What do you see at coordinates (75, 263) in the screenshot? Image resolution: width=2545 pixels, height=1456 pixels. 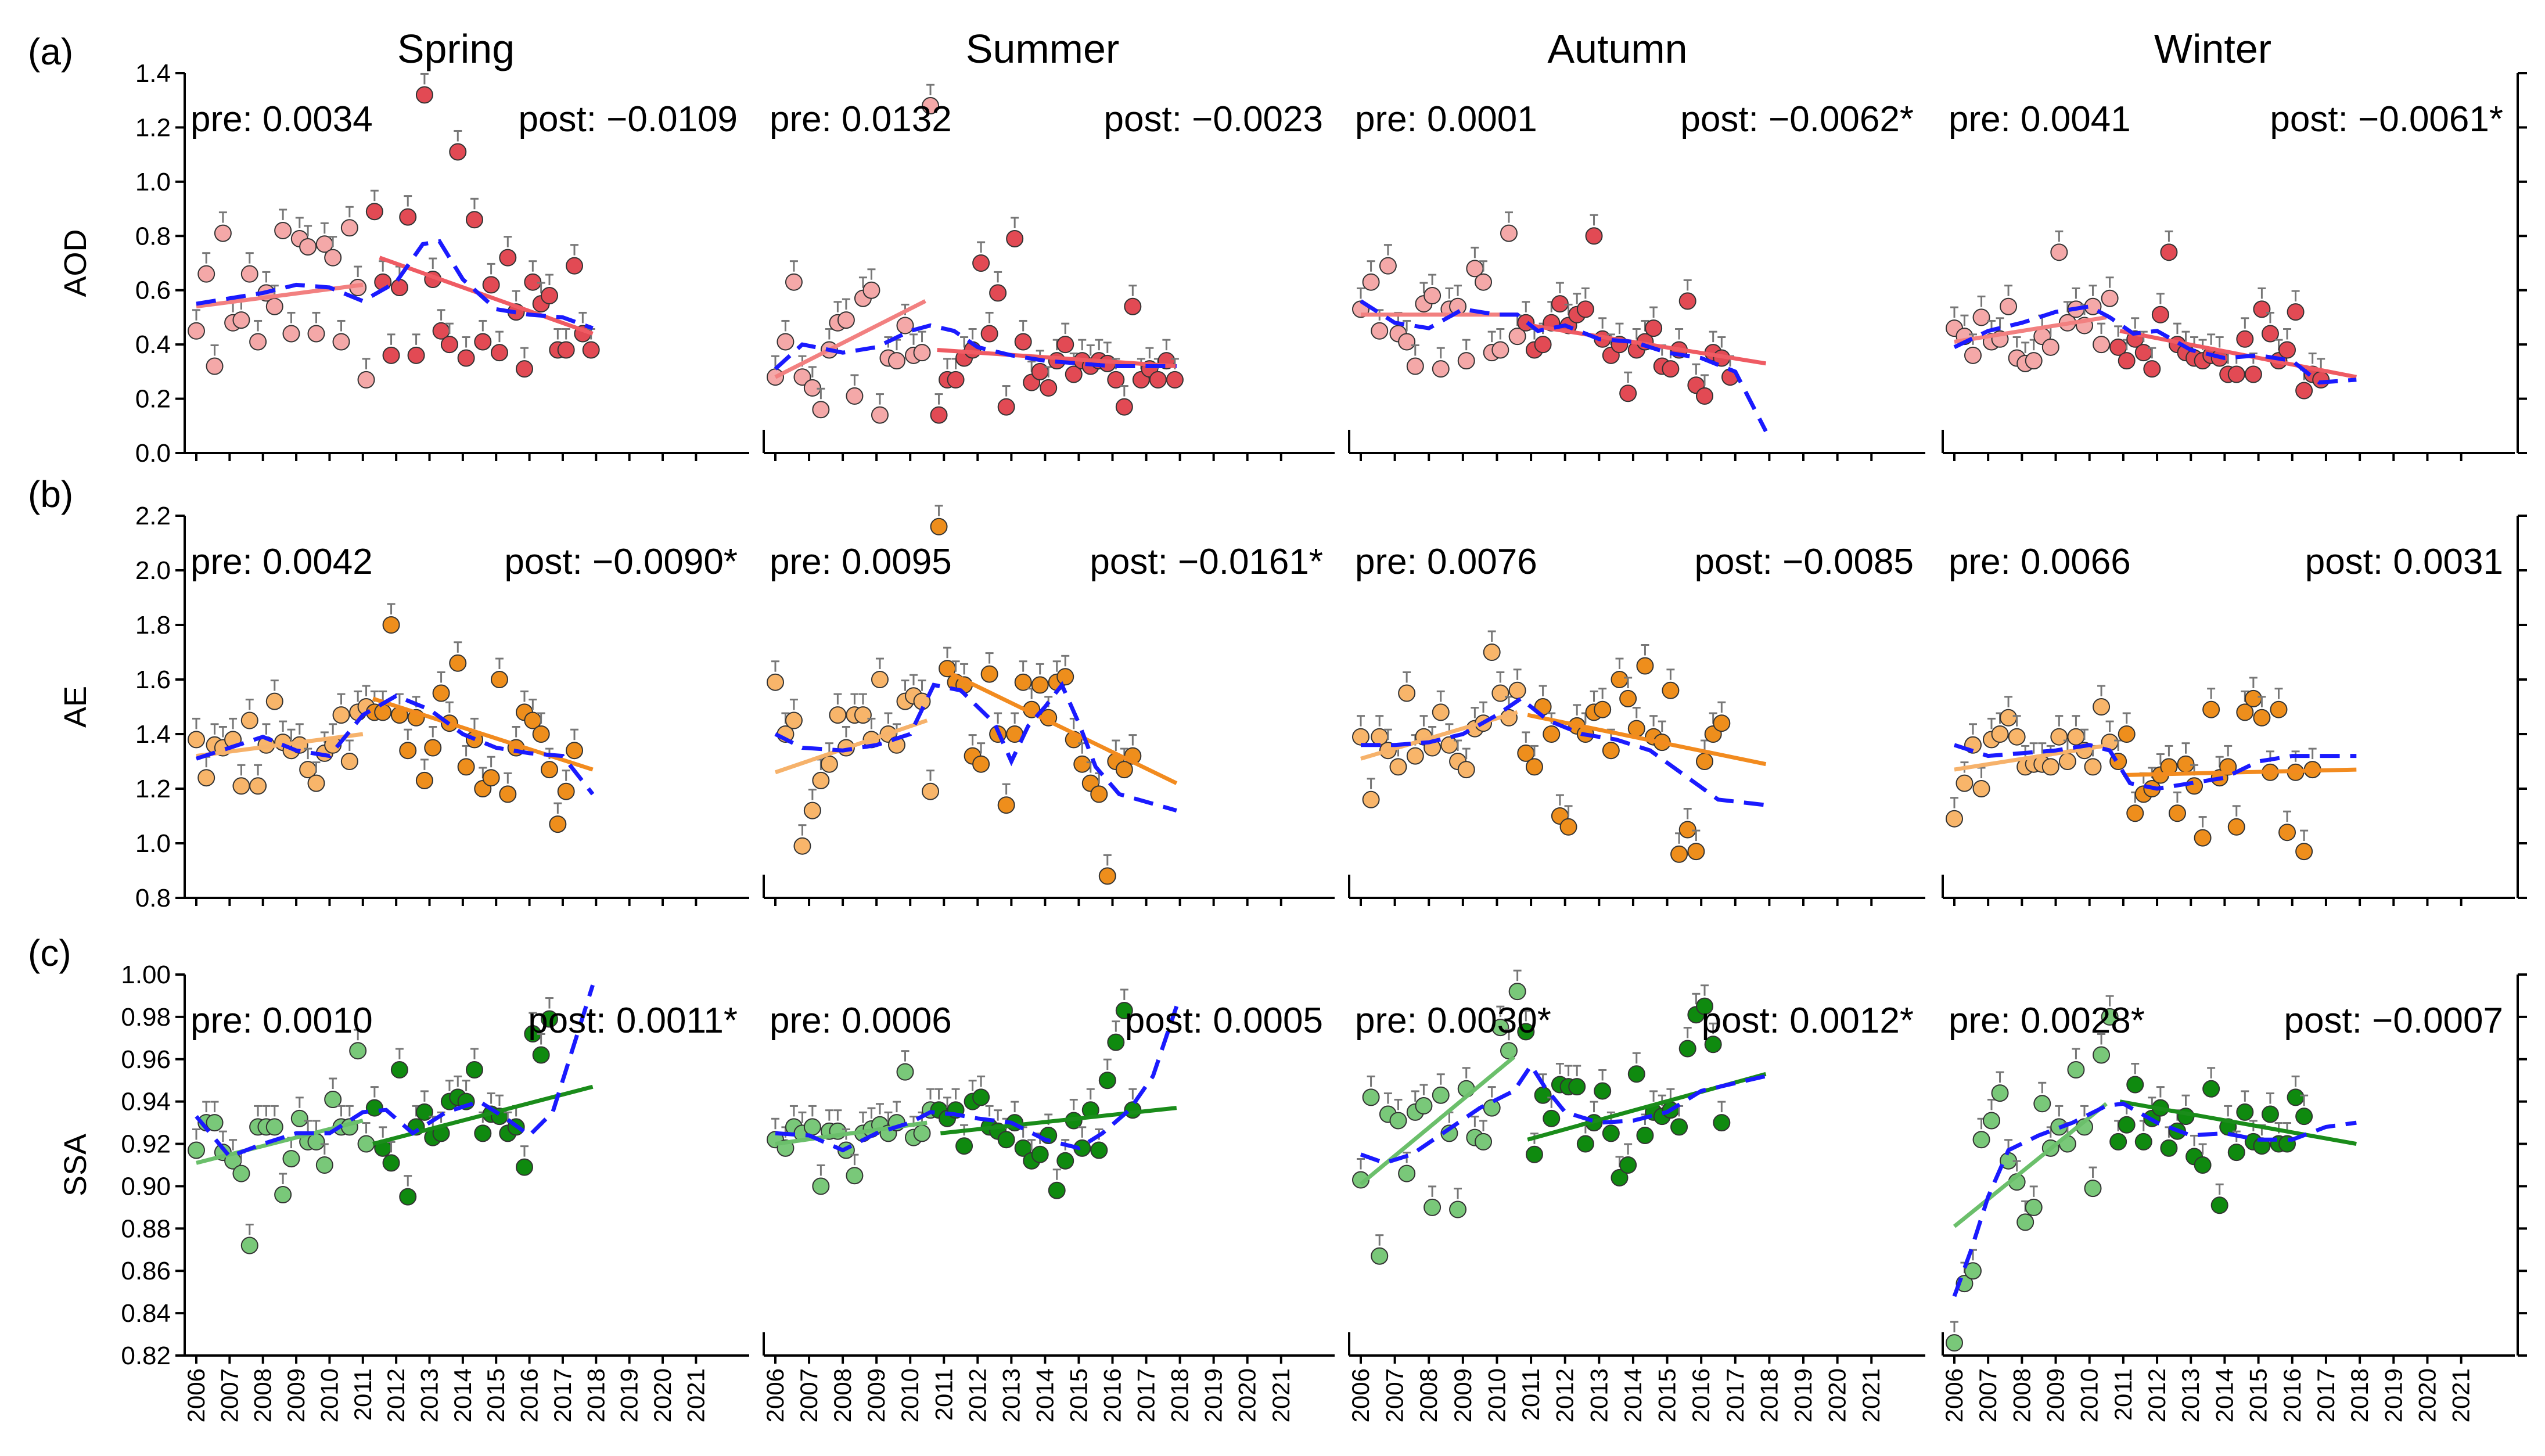 I see `y-axis-label-aod: AOD` at bounding box center [75, 263].